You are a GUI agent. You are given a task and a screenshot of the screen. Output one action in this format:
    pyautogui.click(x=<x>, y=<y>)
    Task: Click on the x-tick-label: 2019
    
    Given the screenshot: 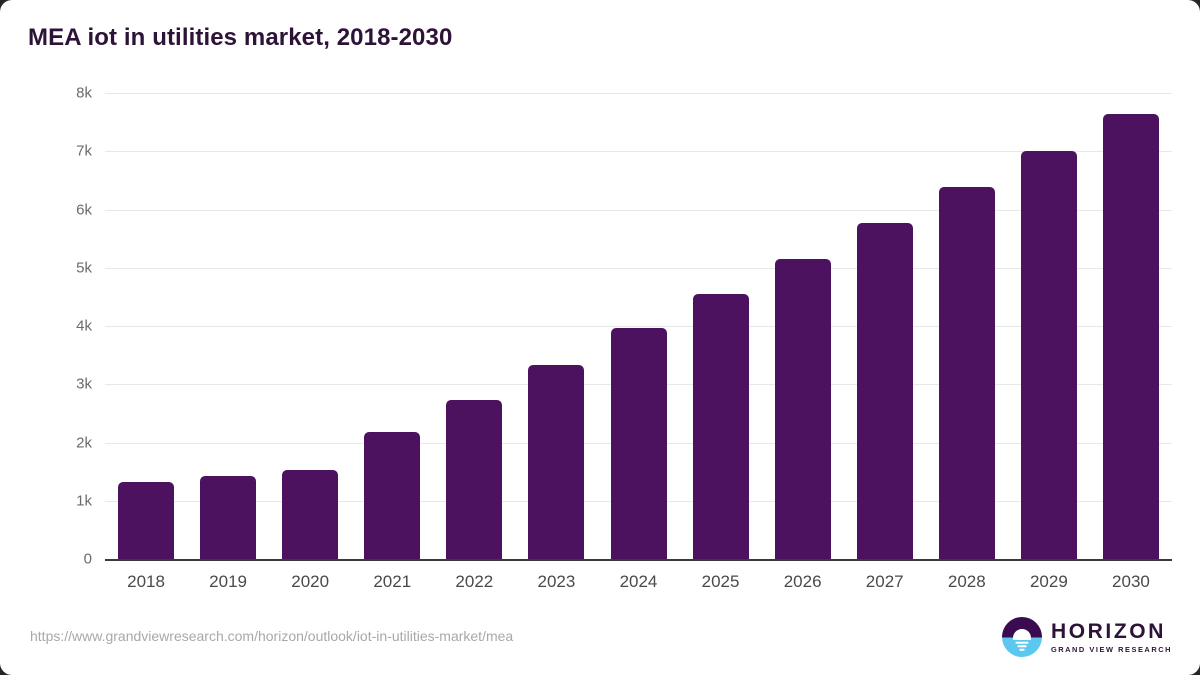 What is the action you would take?
    pyautogui.click(x=228, y=581)
    